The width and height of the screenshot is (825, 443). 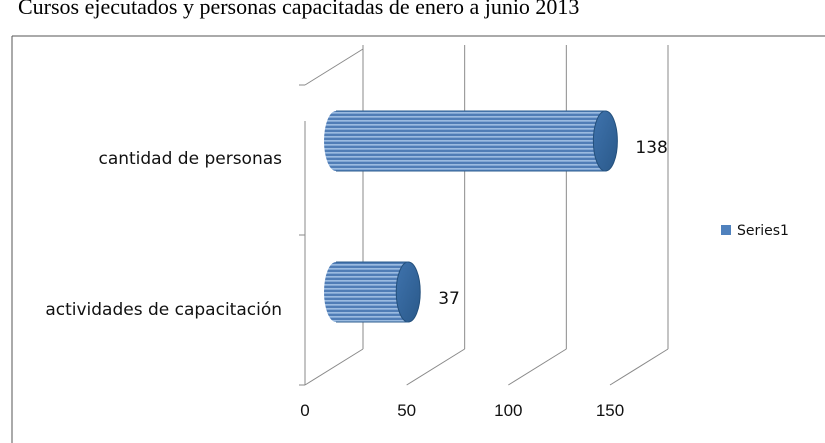 I want to click on data-label: 138, so click(x=651, y=148).